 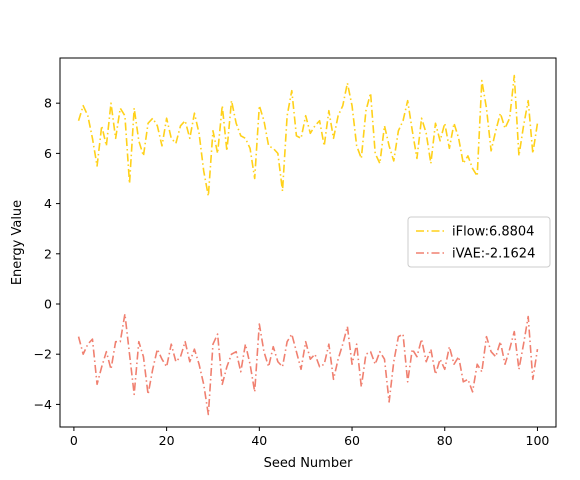 I want to click on legend-box, so click(x=479, y=242).